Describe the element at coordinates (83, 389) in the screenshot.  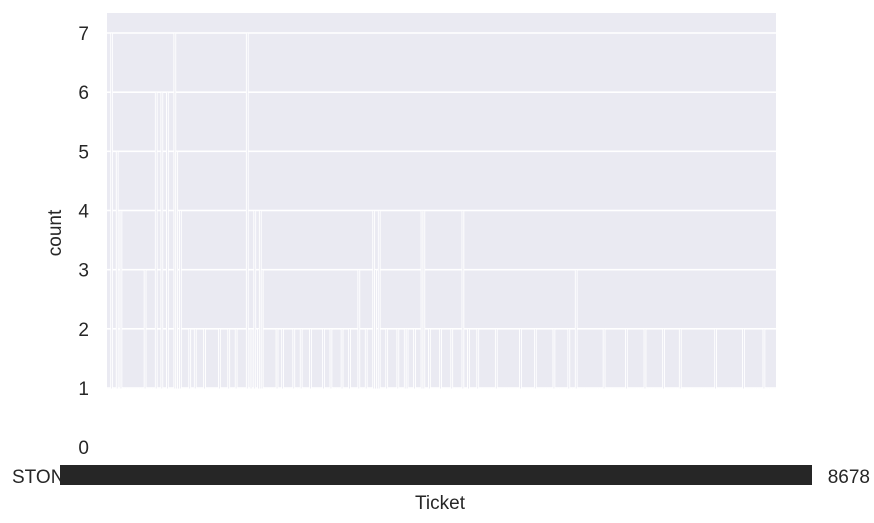
I see `y-tick-label: 1` at that location.